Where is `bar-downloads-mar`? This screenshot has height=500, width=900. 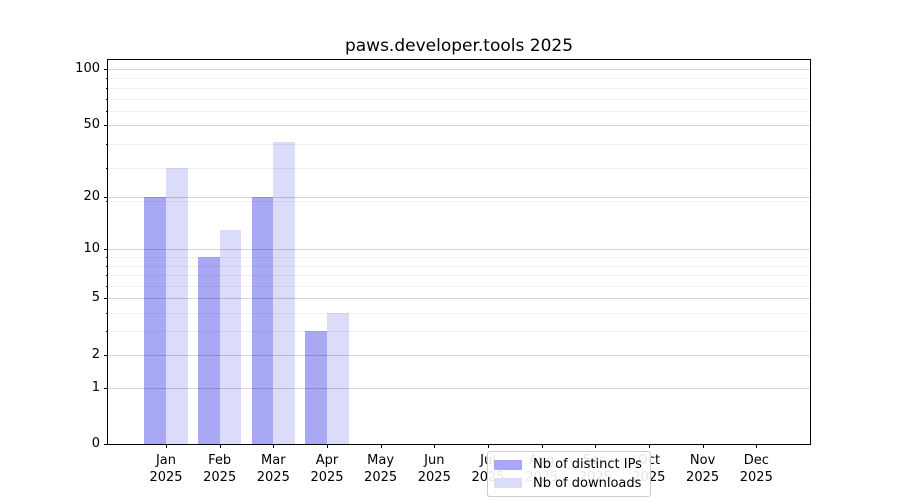 bar-downloads-mar is located at coordinates (284, 293).